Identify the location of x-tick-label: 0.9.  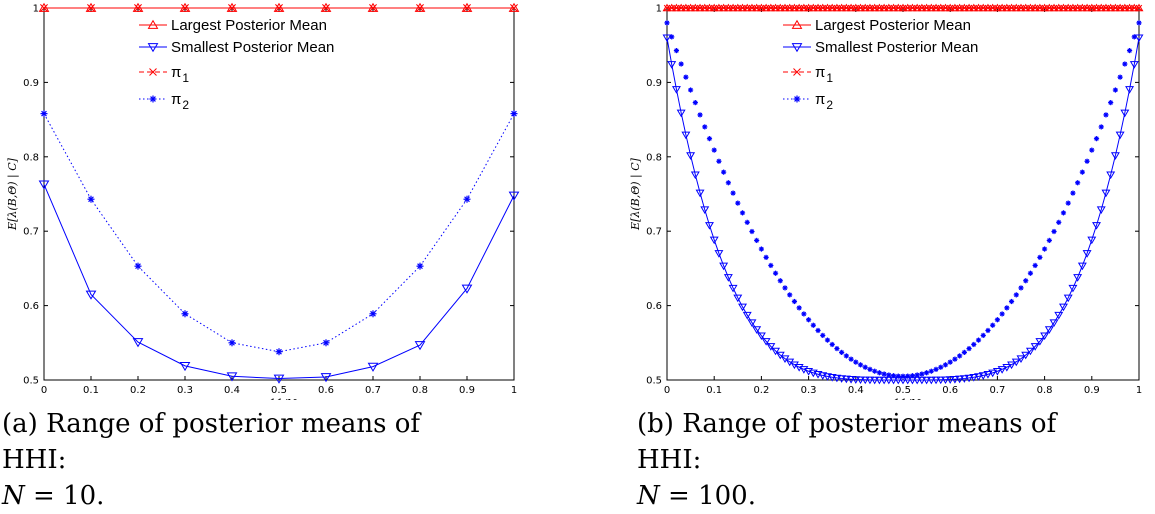
(467, 390).